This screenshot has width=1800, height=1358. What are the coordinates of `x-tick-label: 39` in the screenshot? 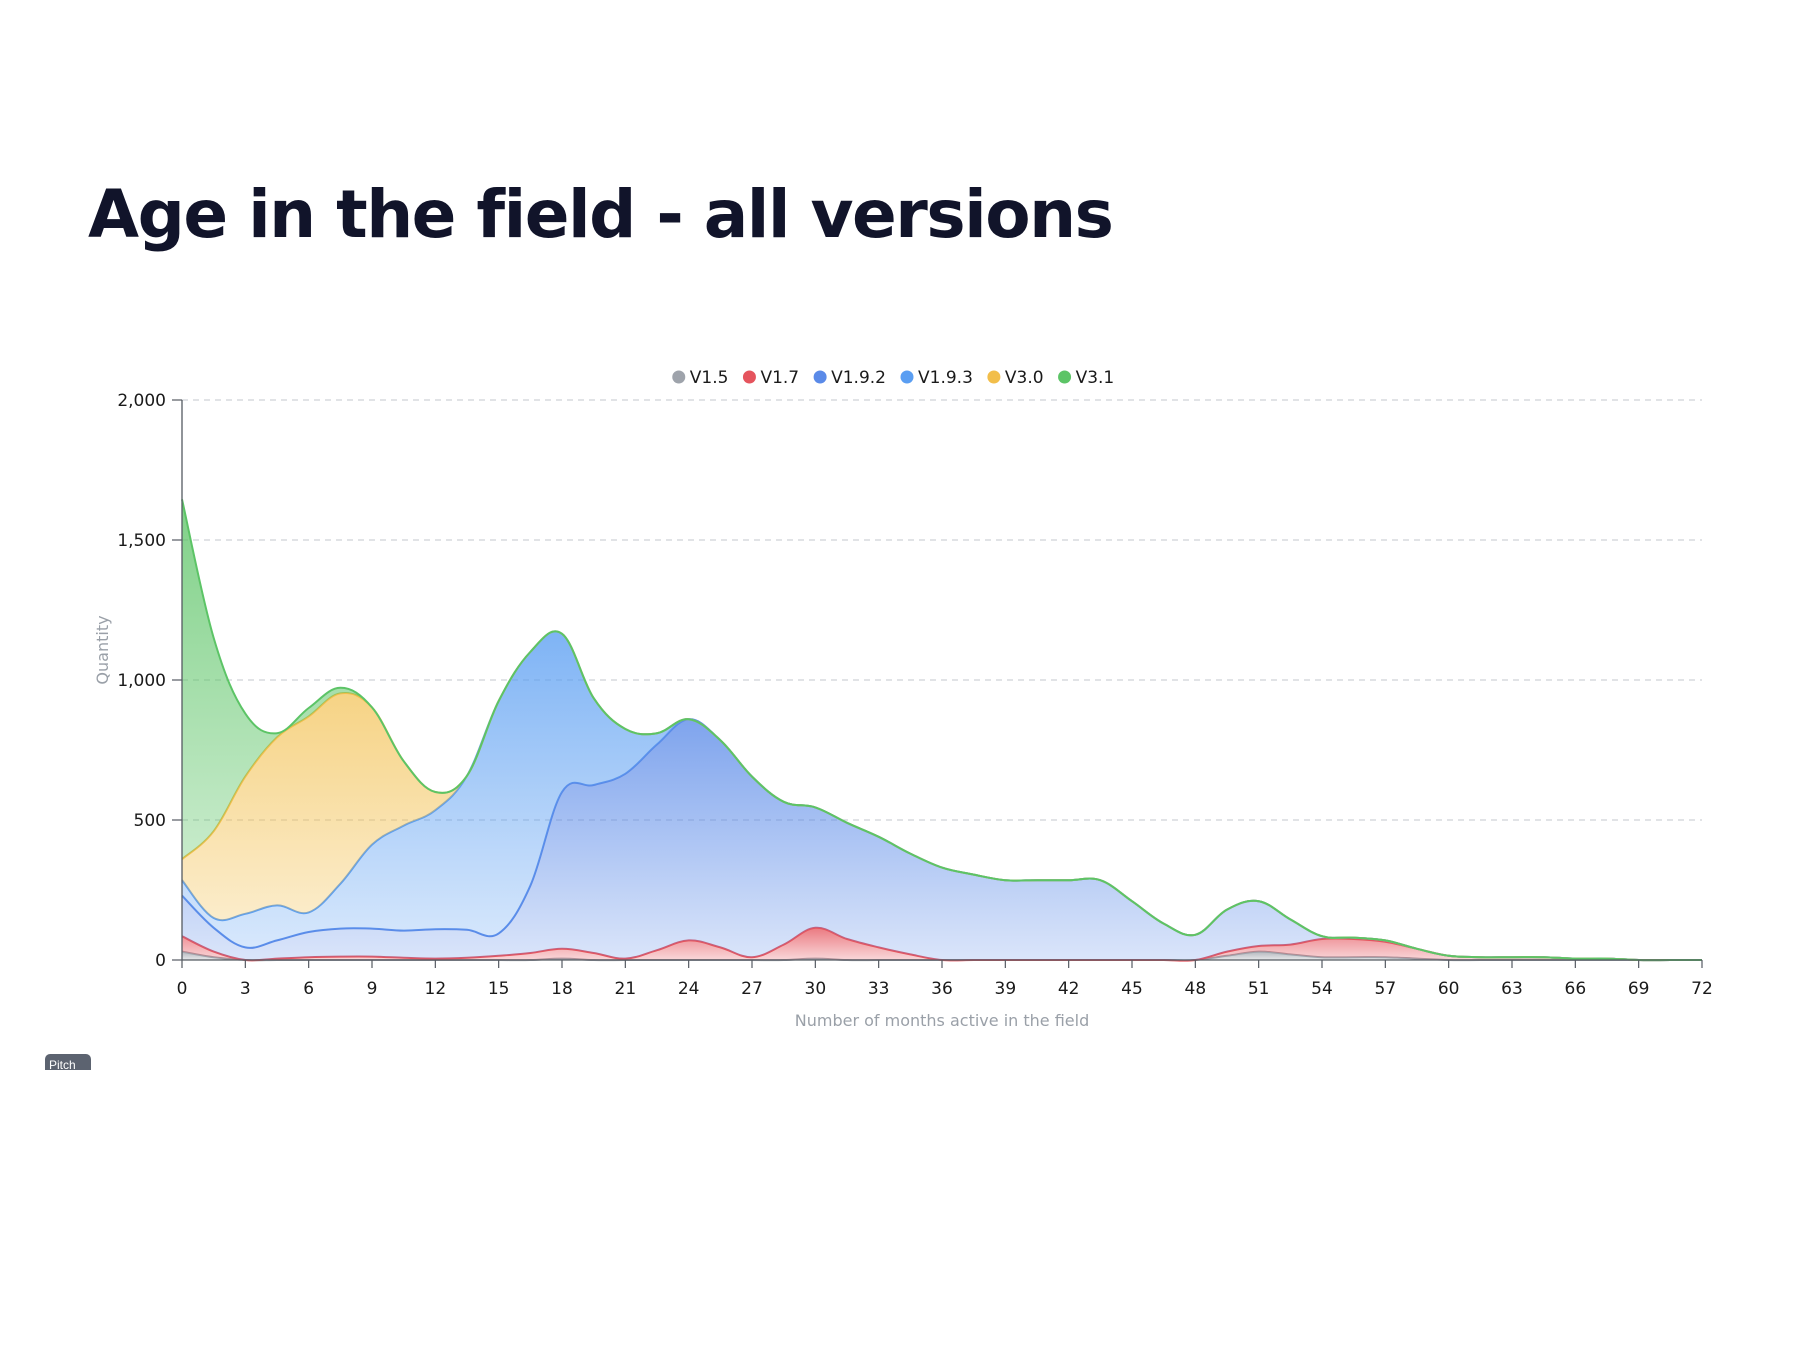 It's located at (1006, 989).